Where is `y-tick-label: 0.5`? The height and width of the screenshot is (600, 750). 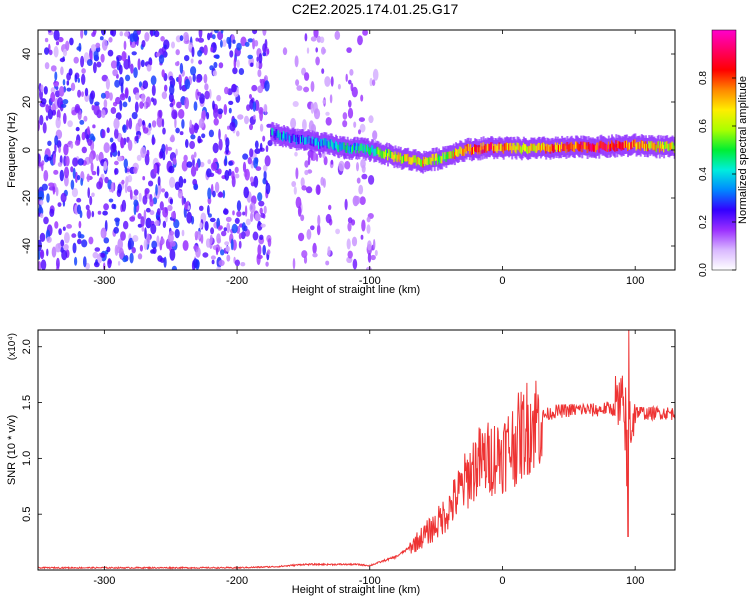 y-tick-label: 0.5 is located at coordinates (27, 514).